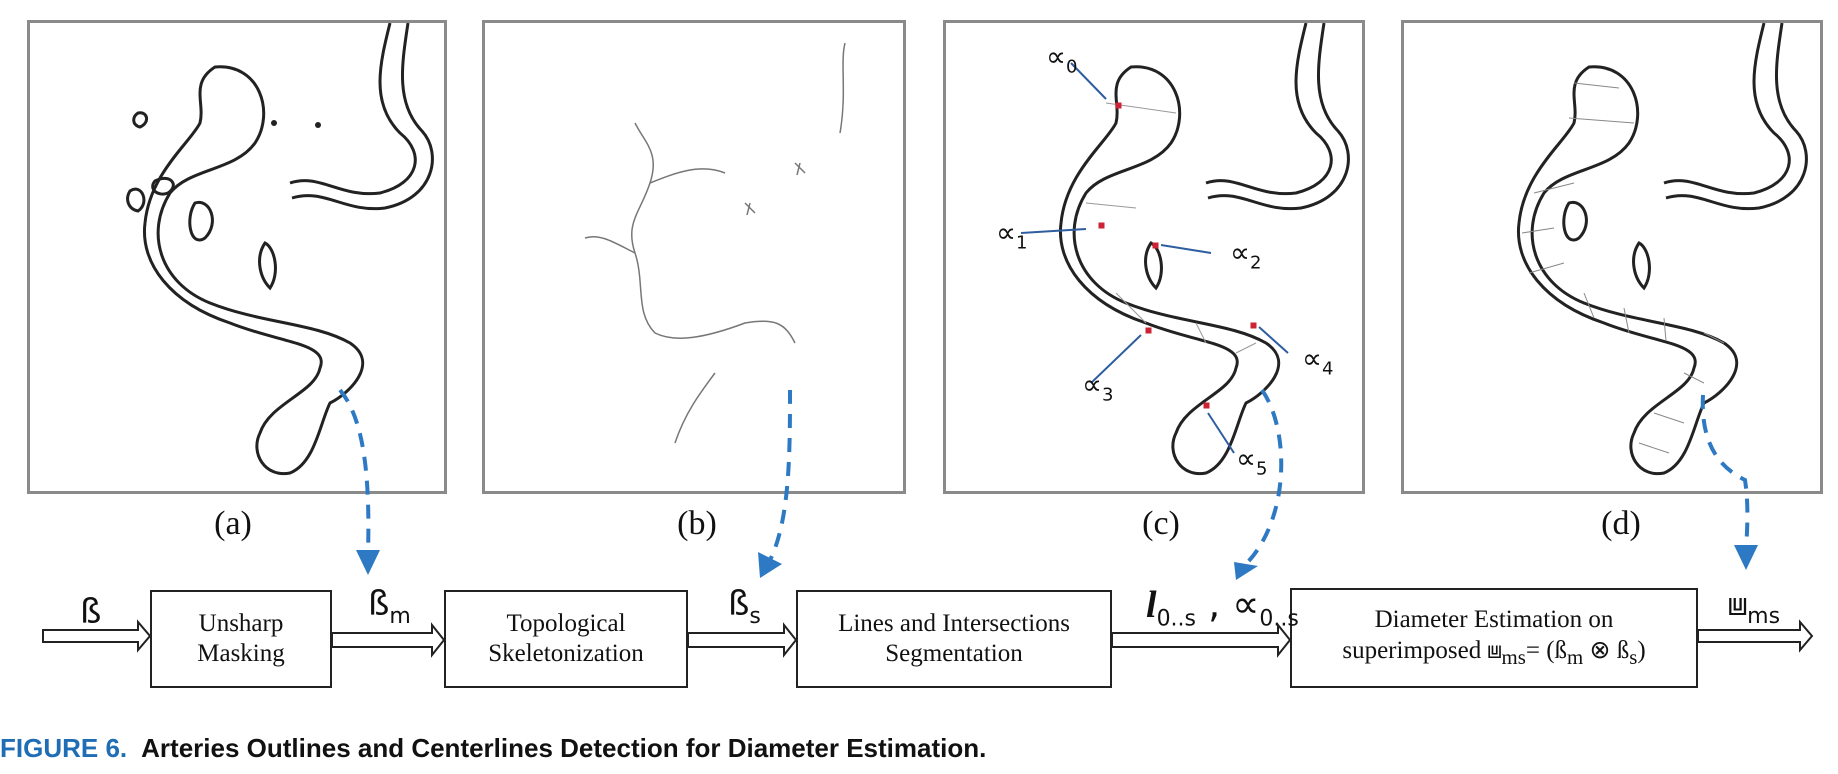 The height and width of the screenshot is (774, 1838). I want to click on dashed-arrowhead-d, so click(1746, 557).